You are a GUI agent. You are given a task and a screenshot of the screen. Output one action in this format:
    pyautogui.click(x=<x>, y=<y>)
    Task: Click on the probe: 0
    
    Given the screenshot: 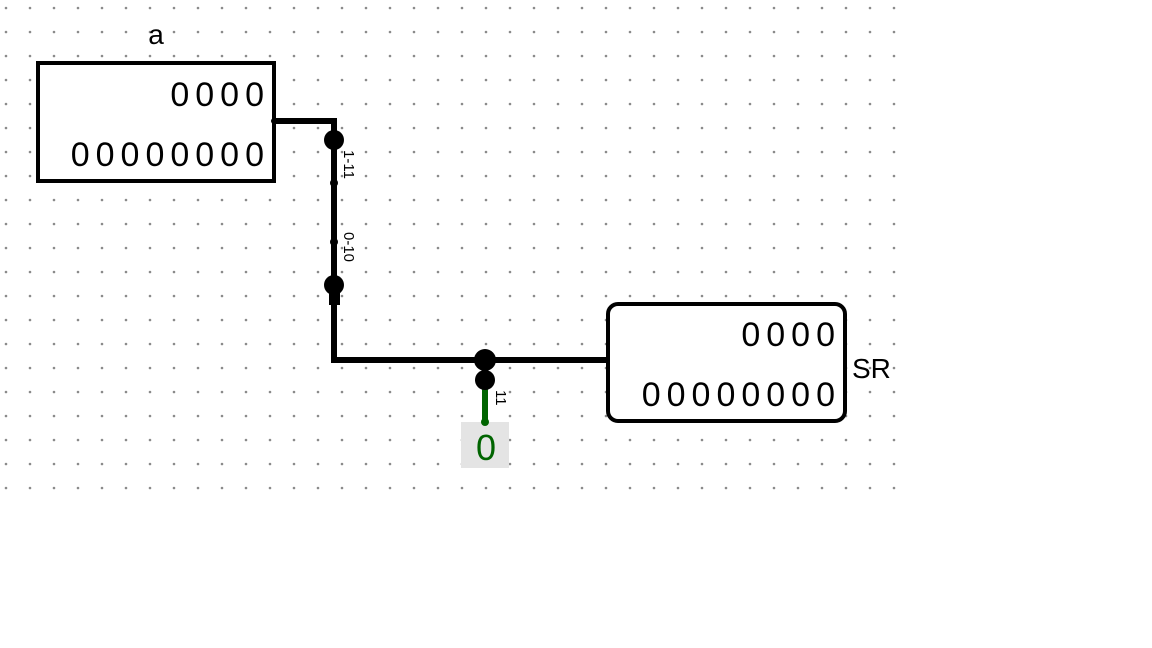 What is the action you would take?
    pyautogui.click(x=485, y=443)
    